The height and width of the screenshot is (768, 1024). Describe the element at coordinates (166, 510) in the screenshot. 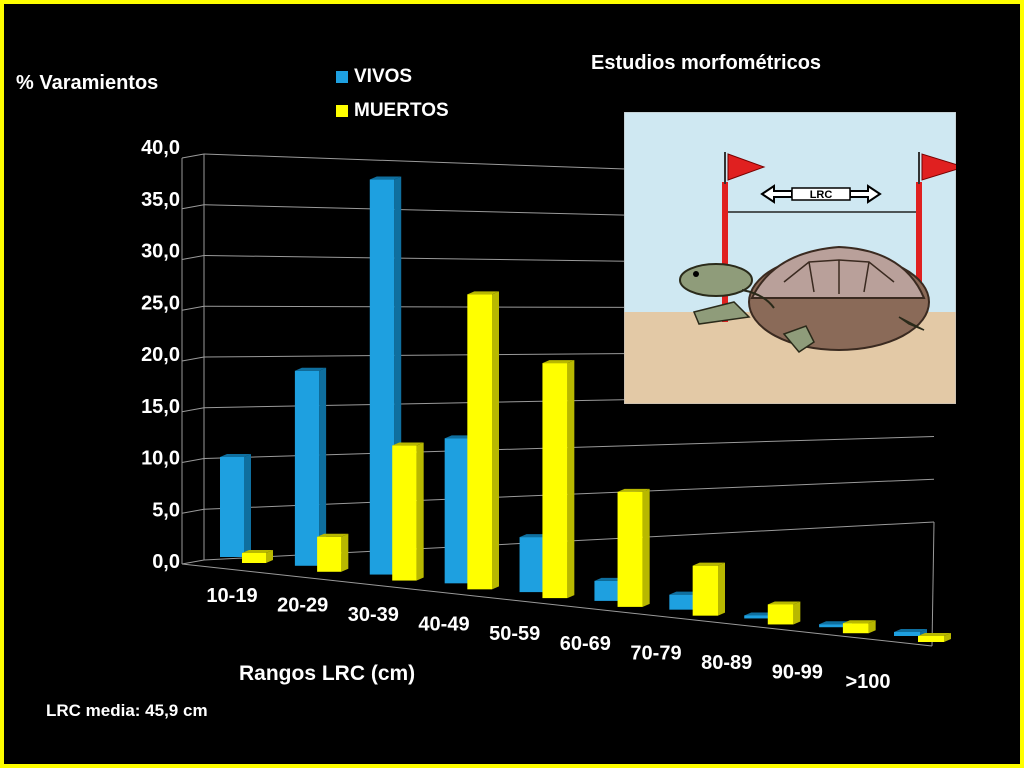

I see `y-tick-label: 5,0` at that location.